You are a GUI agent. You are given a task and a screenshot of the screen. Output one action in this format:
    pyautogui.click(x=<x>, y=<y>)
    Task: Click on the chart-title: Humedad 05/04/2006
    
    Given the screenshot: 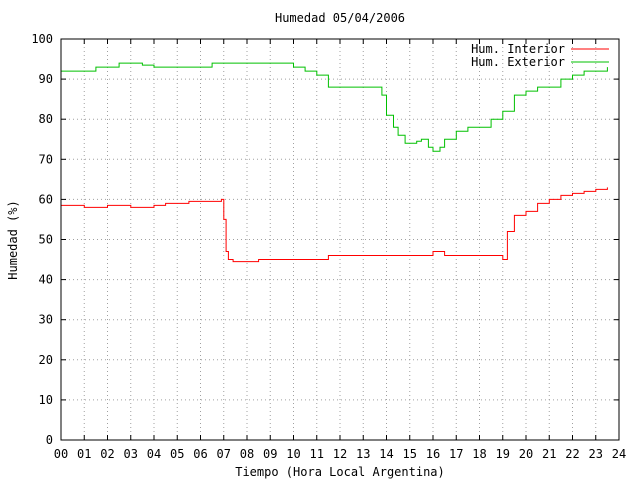 What is the action you would take?
    pyautogui.click(x=340, y=18)
    